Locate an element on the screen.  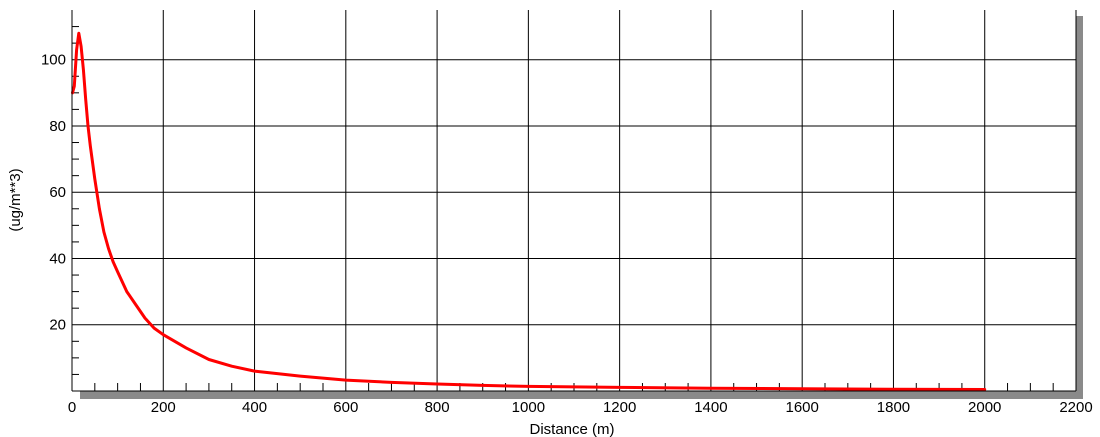
plot-shadow-bottom is located at coordinates (581, 395).